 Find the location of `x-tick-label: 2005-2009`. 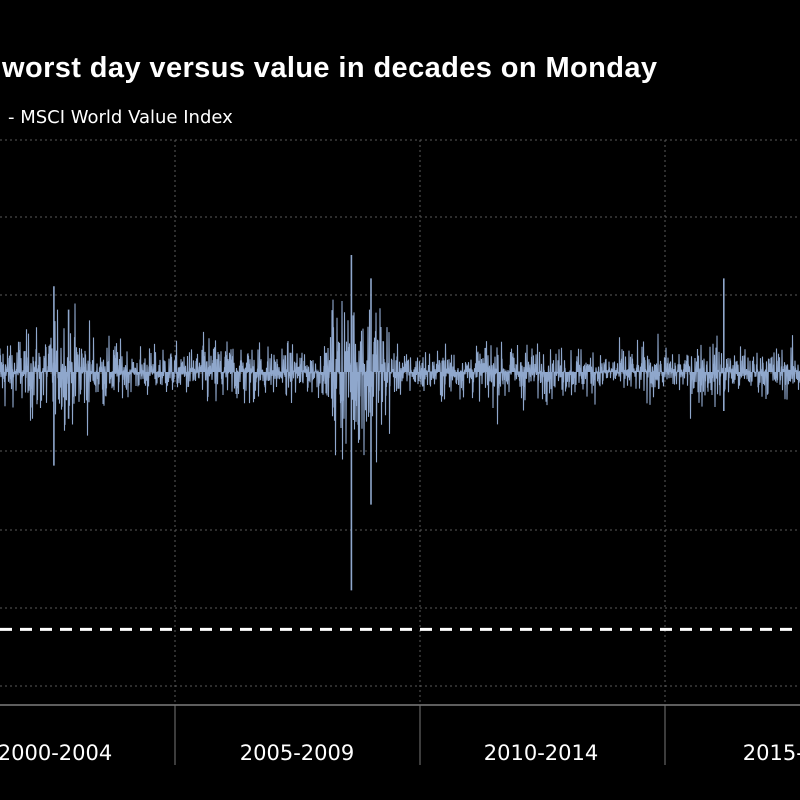

x-tick-label: 2005-2009 is located at coordinates (297, 753).